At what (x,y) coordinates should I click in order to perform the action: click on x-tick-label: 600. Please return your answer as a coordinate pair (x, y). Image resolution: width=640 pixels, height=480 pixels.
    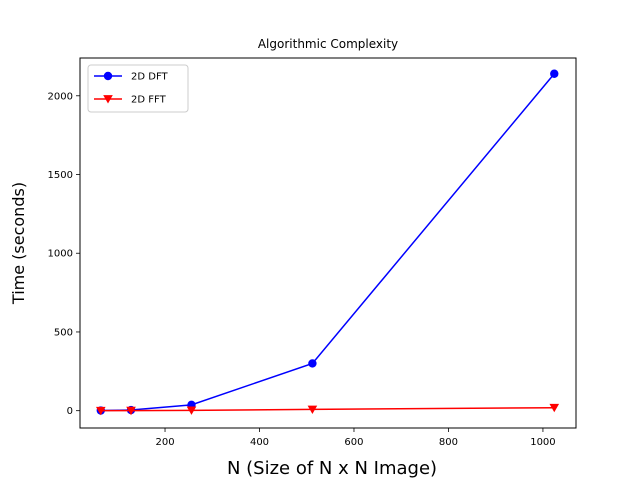
    Looking at the image, I should click on (353, 442).